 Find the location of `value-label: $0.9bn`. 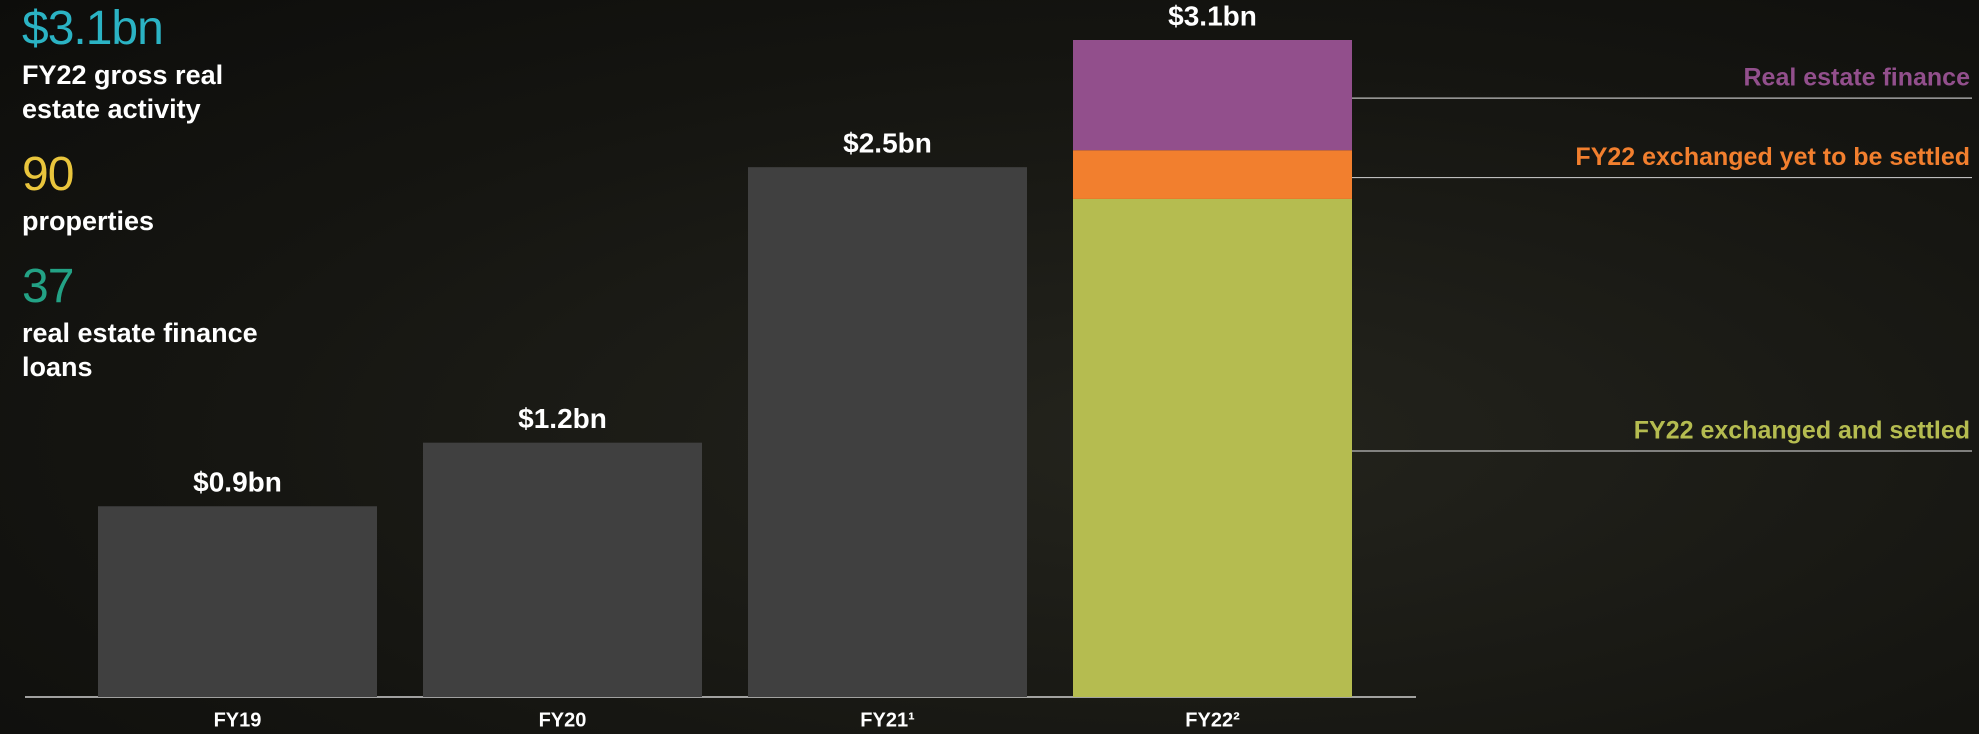

value-label: $0.9bn is located at coordinates (237, 482).